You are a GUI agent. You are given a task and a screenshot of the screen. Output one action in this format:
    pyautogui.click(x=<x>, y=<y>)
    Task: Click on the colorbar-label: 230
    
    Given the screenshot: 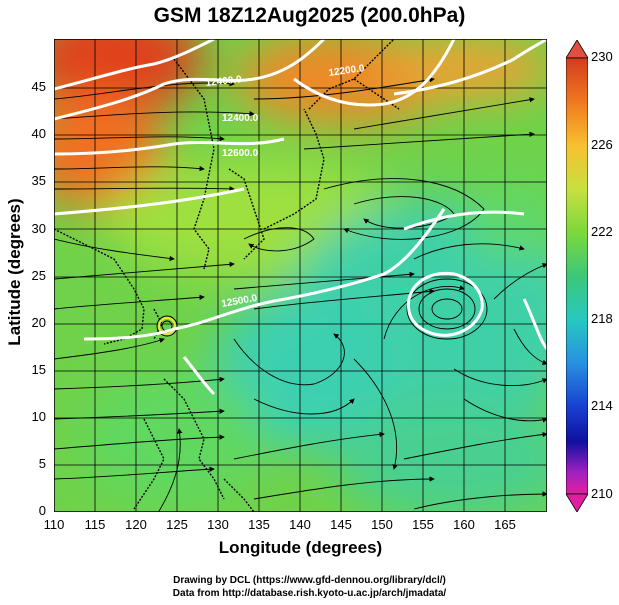 What is the action you would take?
    pyautogui.click(x=602, y=56)
    